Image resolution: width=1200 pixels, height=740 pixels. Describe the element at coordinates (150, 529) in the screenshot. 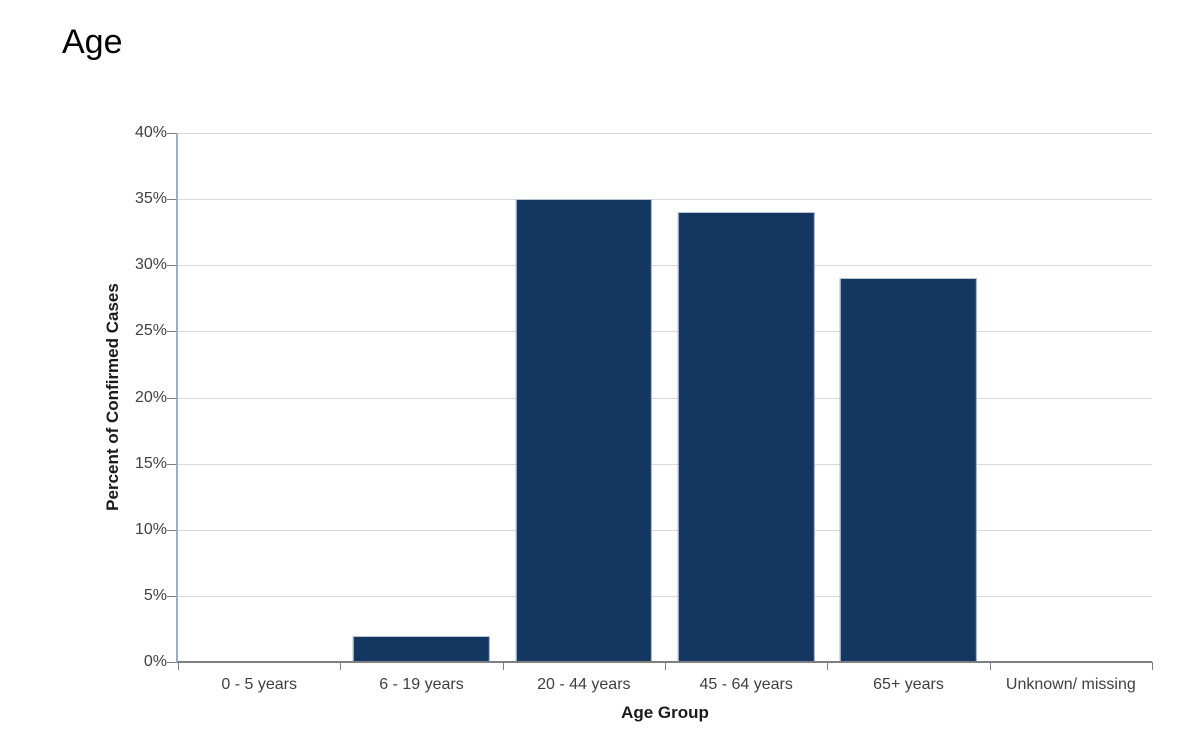

I see `y-tick-label: 10%` at that location.